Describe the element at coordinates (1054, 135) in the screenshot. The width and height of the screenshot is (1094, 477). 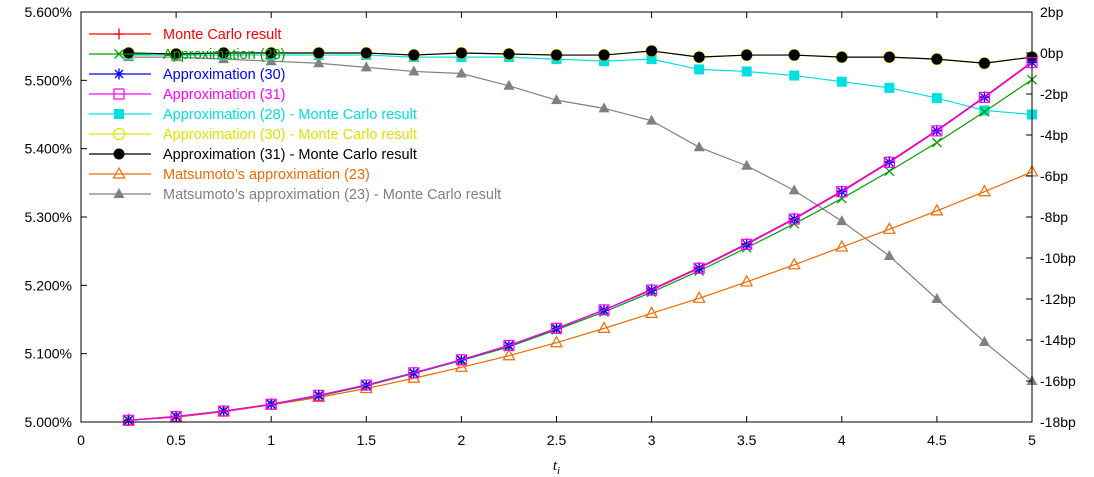
I see `y-right-tick-label: -4bp` at that location.